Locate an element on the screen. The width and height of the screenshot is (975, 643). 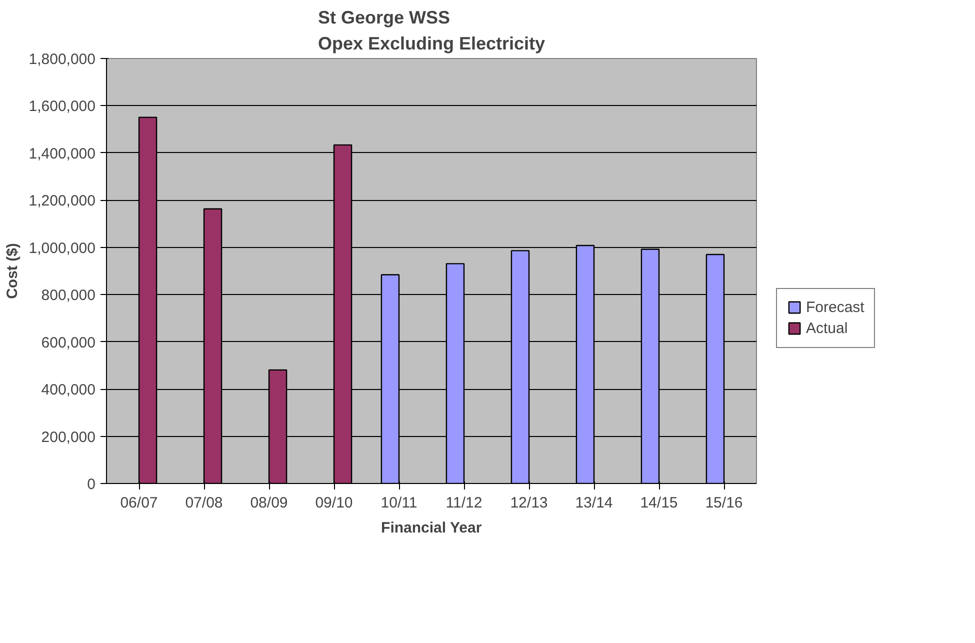
x-tick-label: 08/09 is located at coordinates (269, 503).